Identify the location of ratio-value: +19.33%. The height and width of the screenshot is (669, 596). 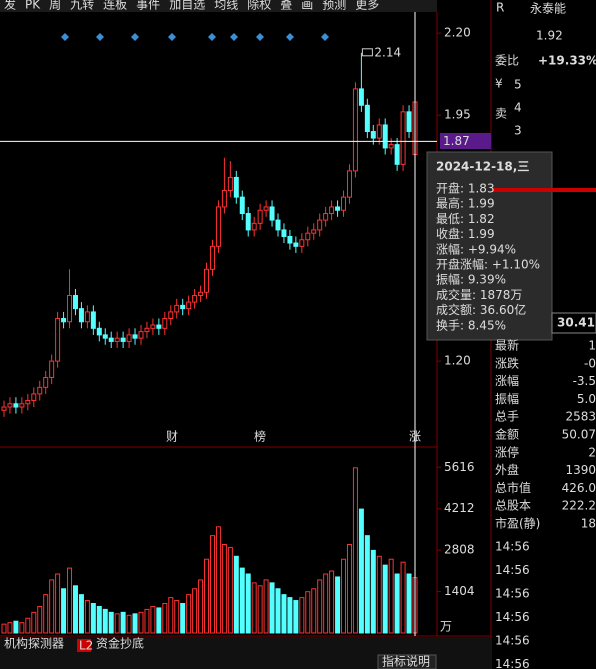
(567, 61).